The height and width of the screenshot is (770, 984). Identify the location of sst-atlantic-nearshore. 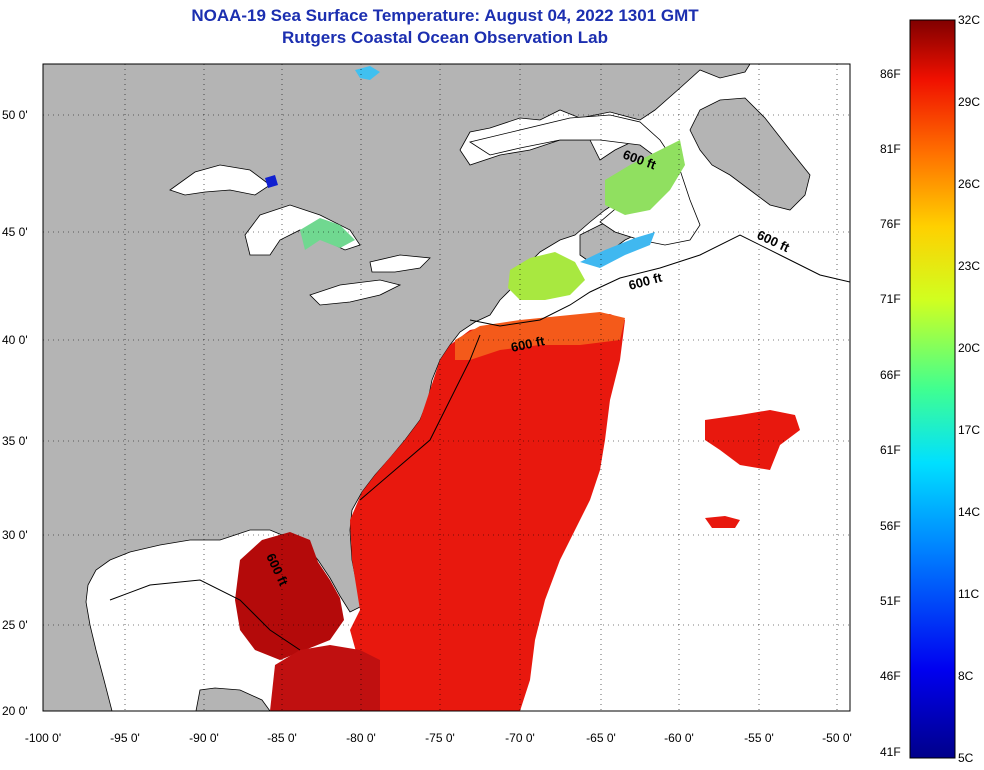
(540, 336).